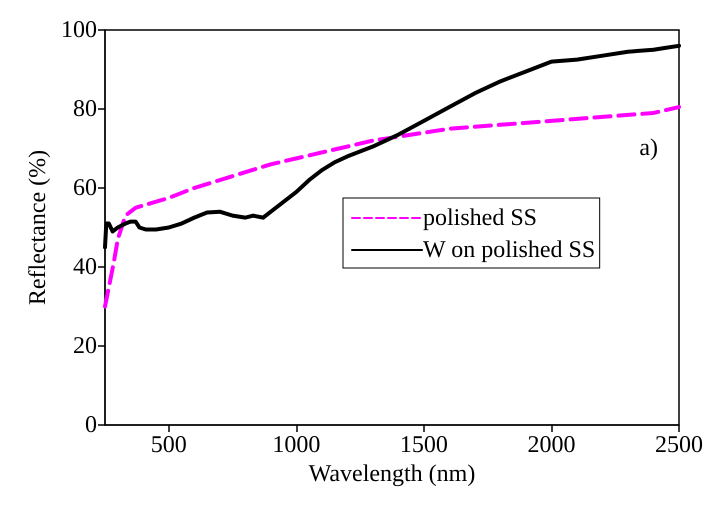 Image resolution: width=721 pixels, height=511 pixels. What do you see at coordinates (168, 445) in the screenshot?
I see `x-tick-label: 500` at bounding box center [168, 445].